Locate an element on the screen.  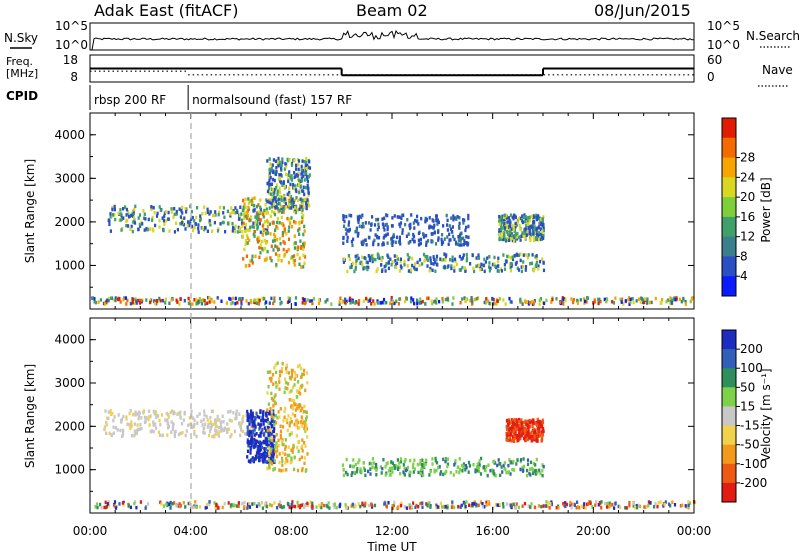
colorbar-swatch is located at coordinates (729, 492).